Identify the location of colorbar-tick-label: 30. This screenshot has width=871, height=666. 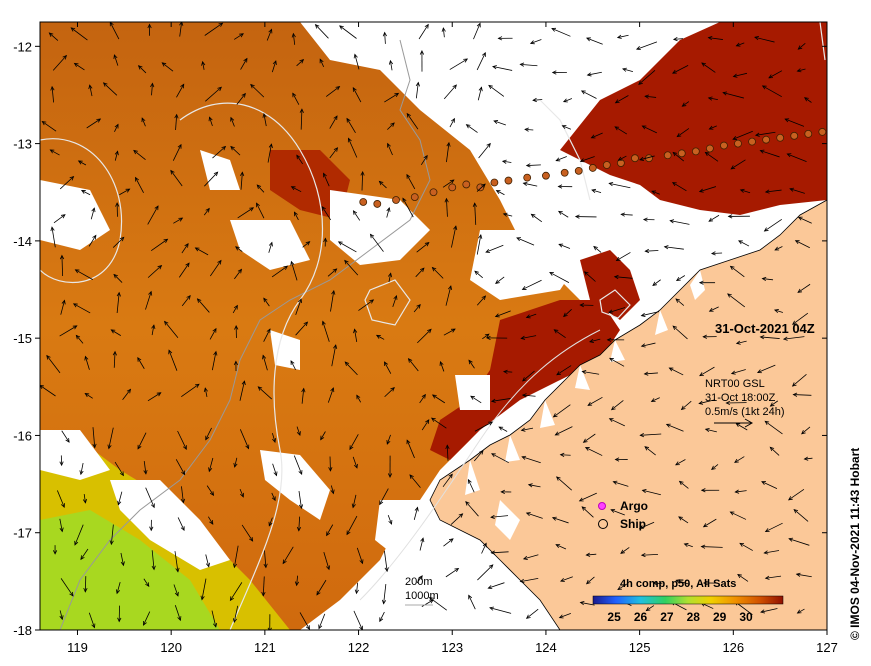
(746, 617).